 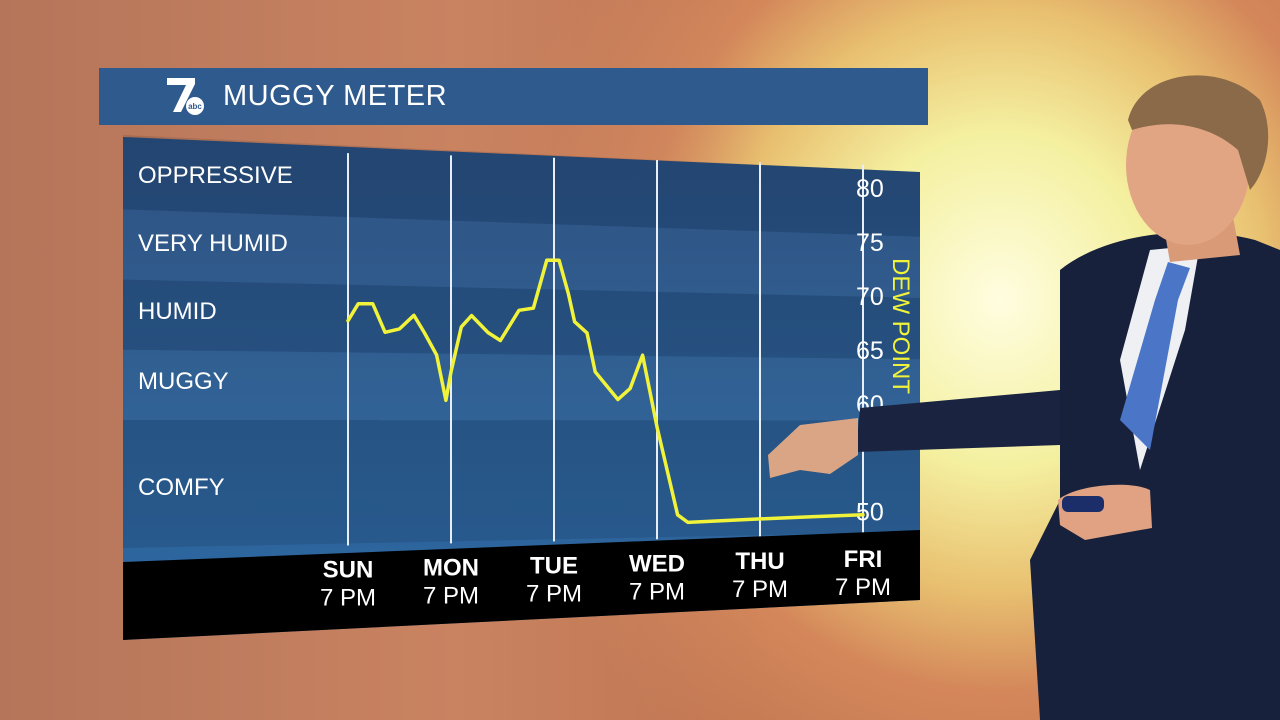 I want to click on x-tick-day: SUN, so click(x=348, y=569).